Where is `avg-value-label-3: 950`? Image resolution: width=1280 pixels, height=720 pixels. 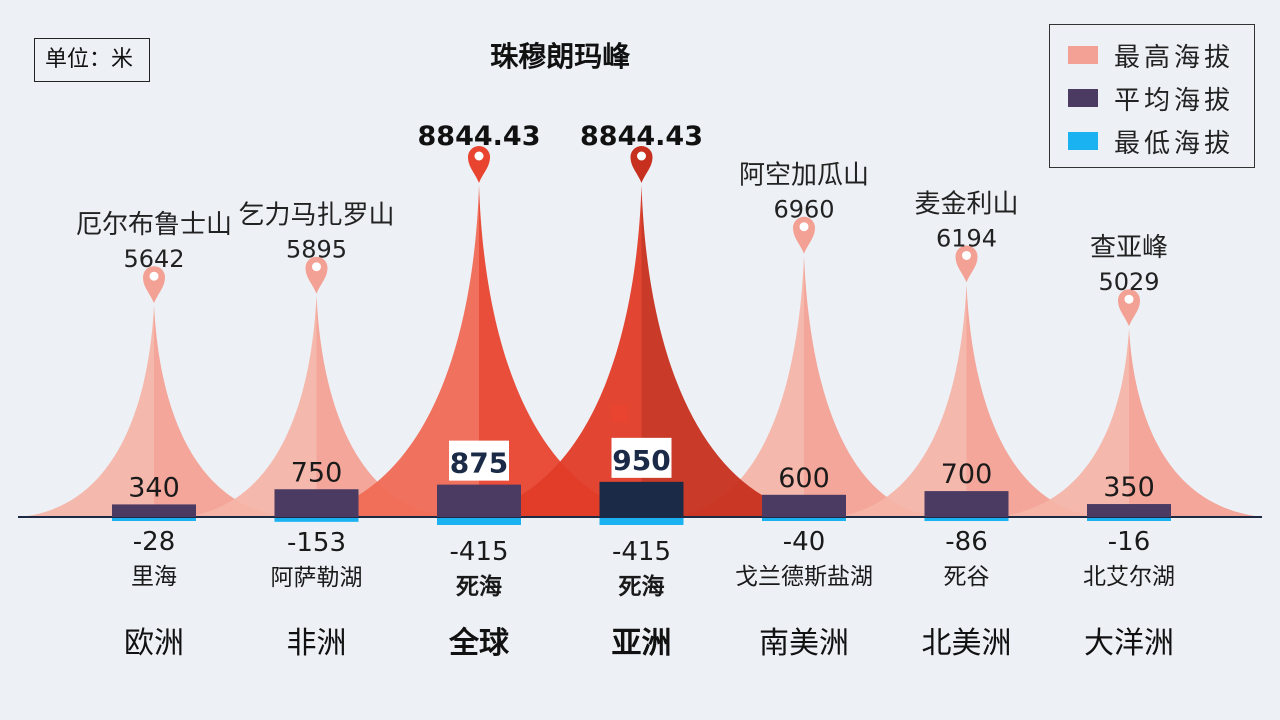 avg-value-label-3: 950 is located at coordinates (641, 460).